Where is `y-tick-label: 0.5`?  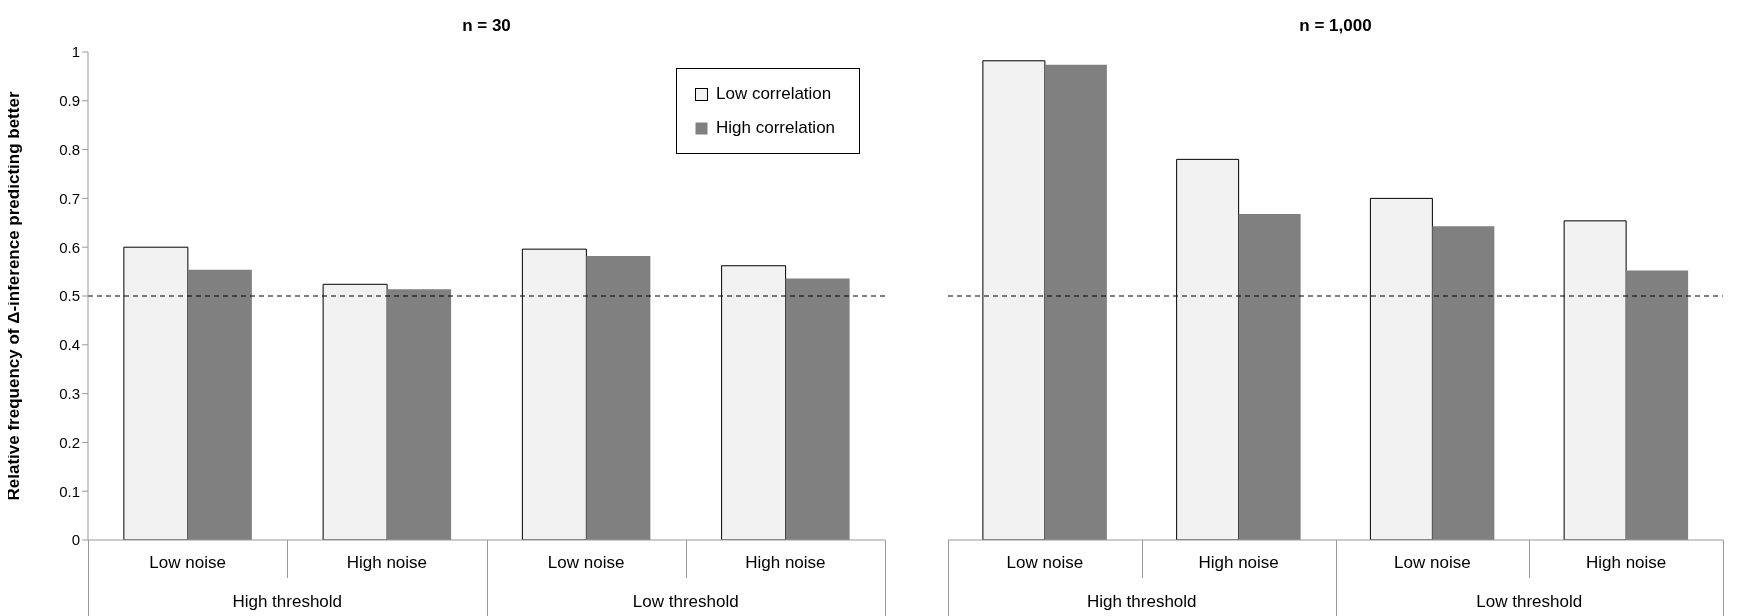 y-tick-label: 0.5 is located at coordinates (69, 296).